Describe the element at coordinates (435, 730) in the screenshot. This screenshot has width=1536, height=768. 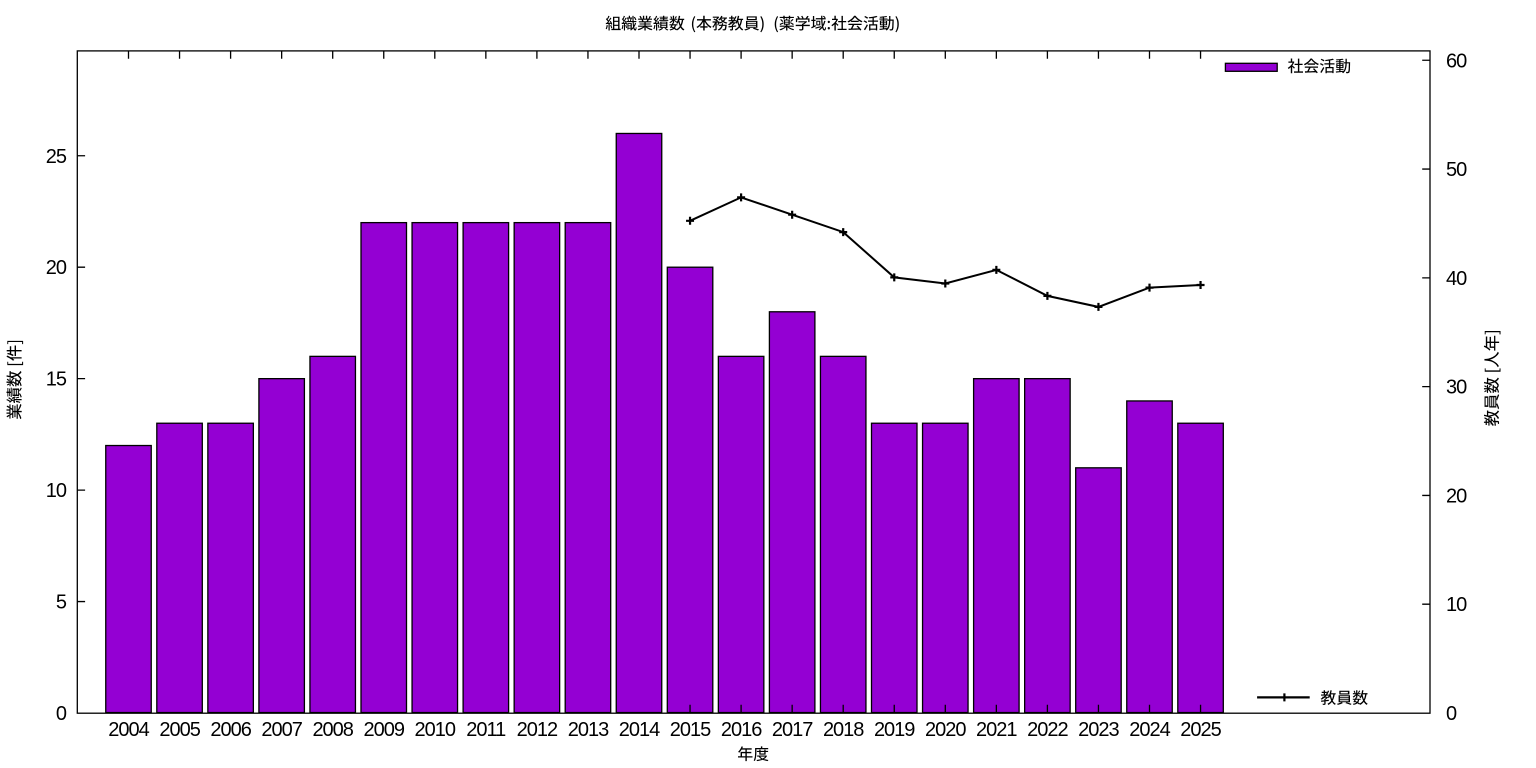
I see `svg-text: 2010` at that location.